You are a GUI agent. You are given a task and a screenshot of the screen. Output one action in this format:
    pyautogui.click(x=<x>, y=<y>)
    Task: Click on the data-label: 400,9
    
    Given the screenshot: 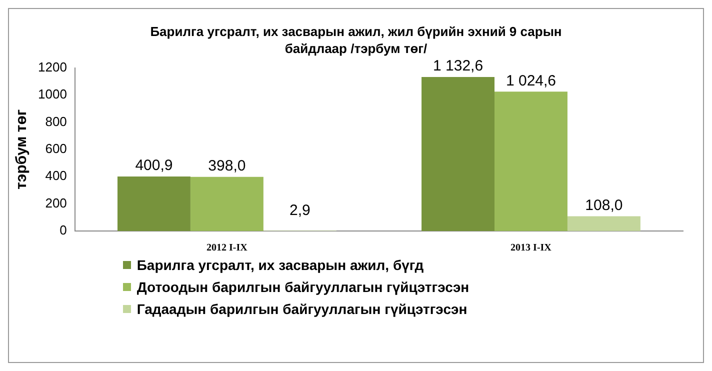 What is the action you would take?
    pyautogui.click(x=154, y=165)
    